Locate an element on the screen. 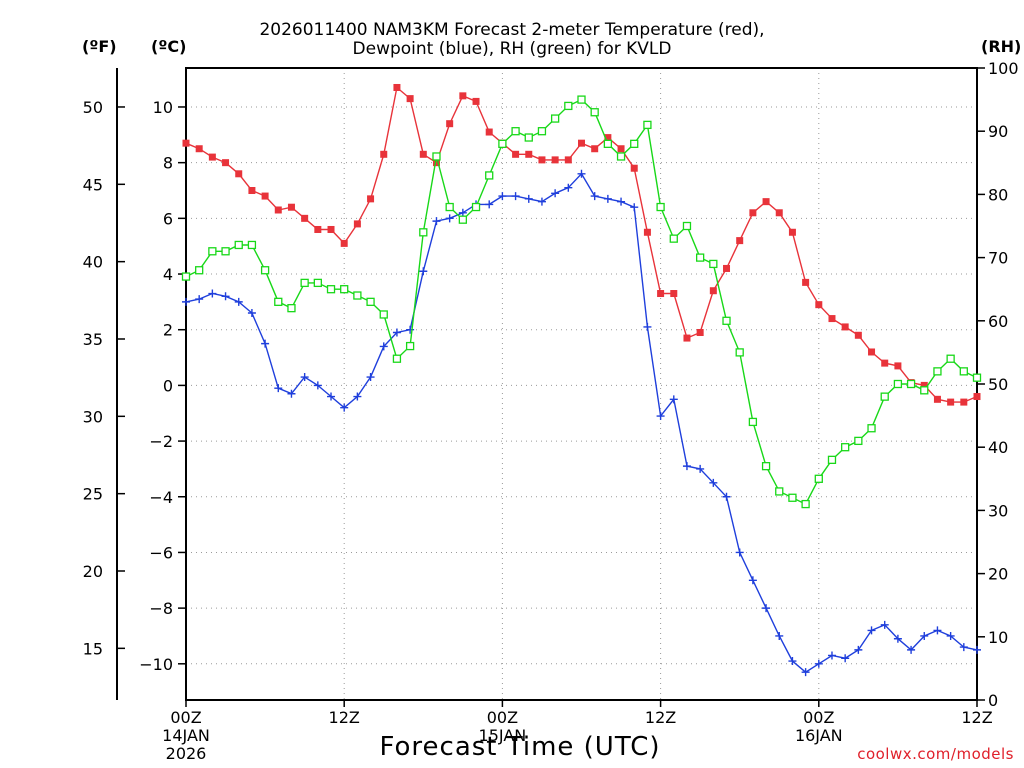 The height and width of the screenshot is (768, 1024). x-axis-title: Forecast Time (UTC) is located at coordinates (520, 747).